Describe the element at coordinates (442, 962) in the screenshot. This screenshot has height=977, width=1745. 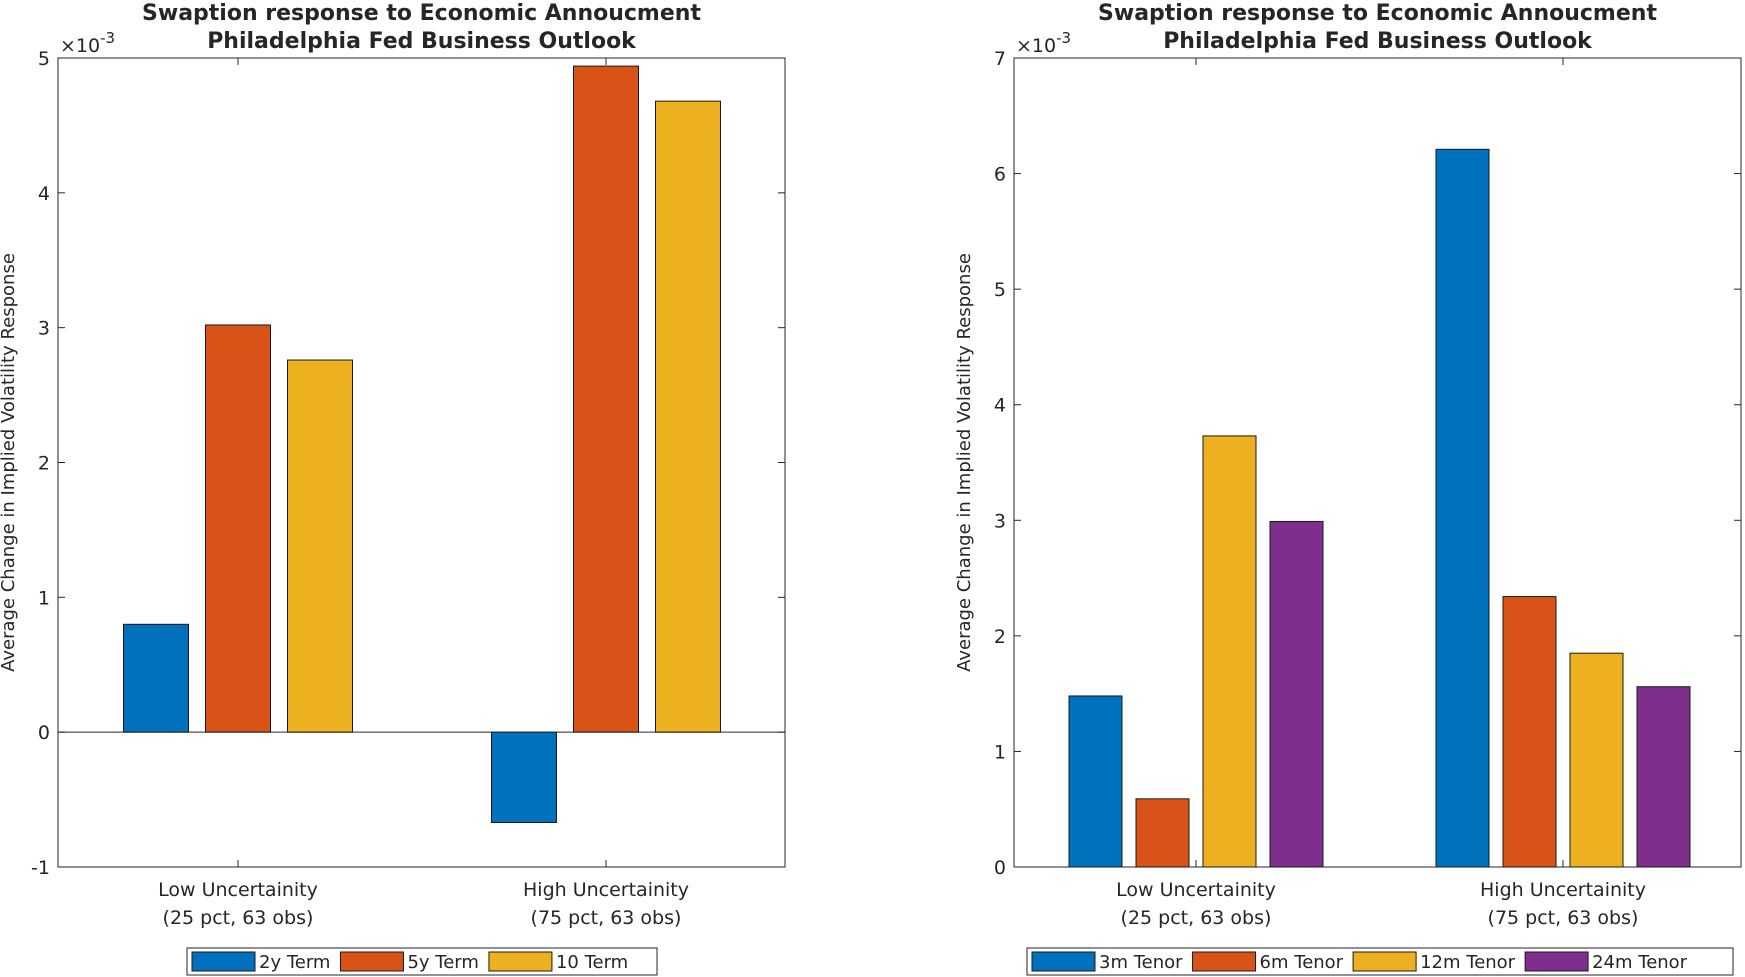
I see `legend-entry: 5y Term` at that location.